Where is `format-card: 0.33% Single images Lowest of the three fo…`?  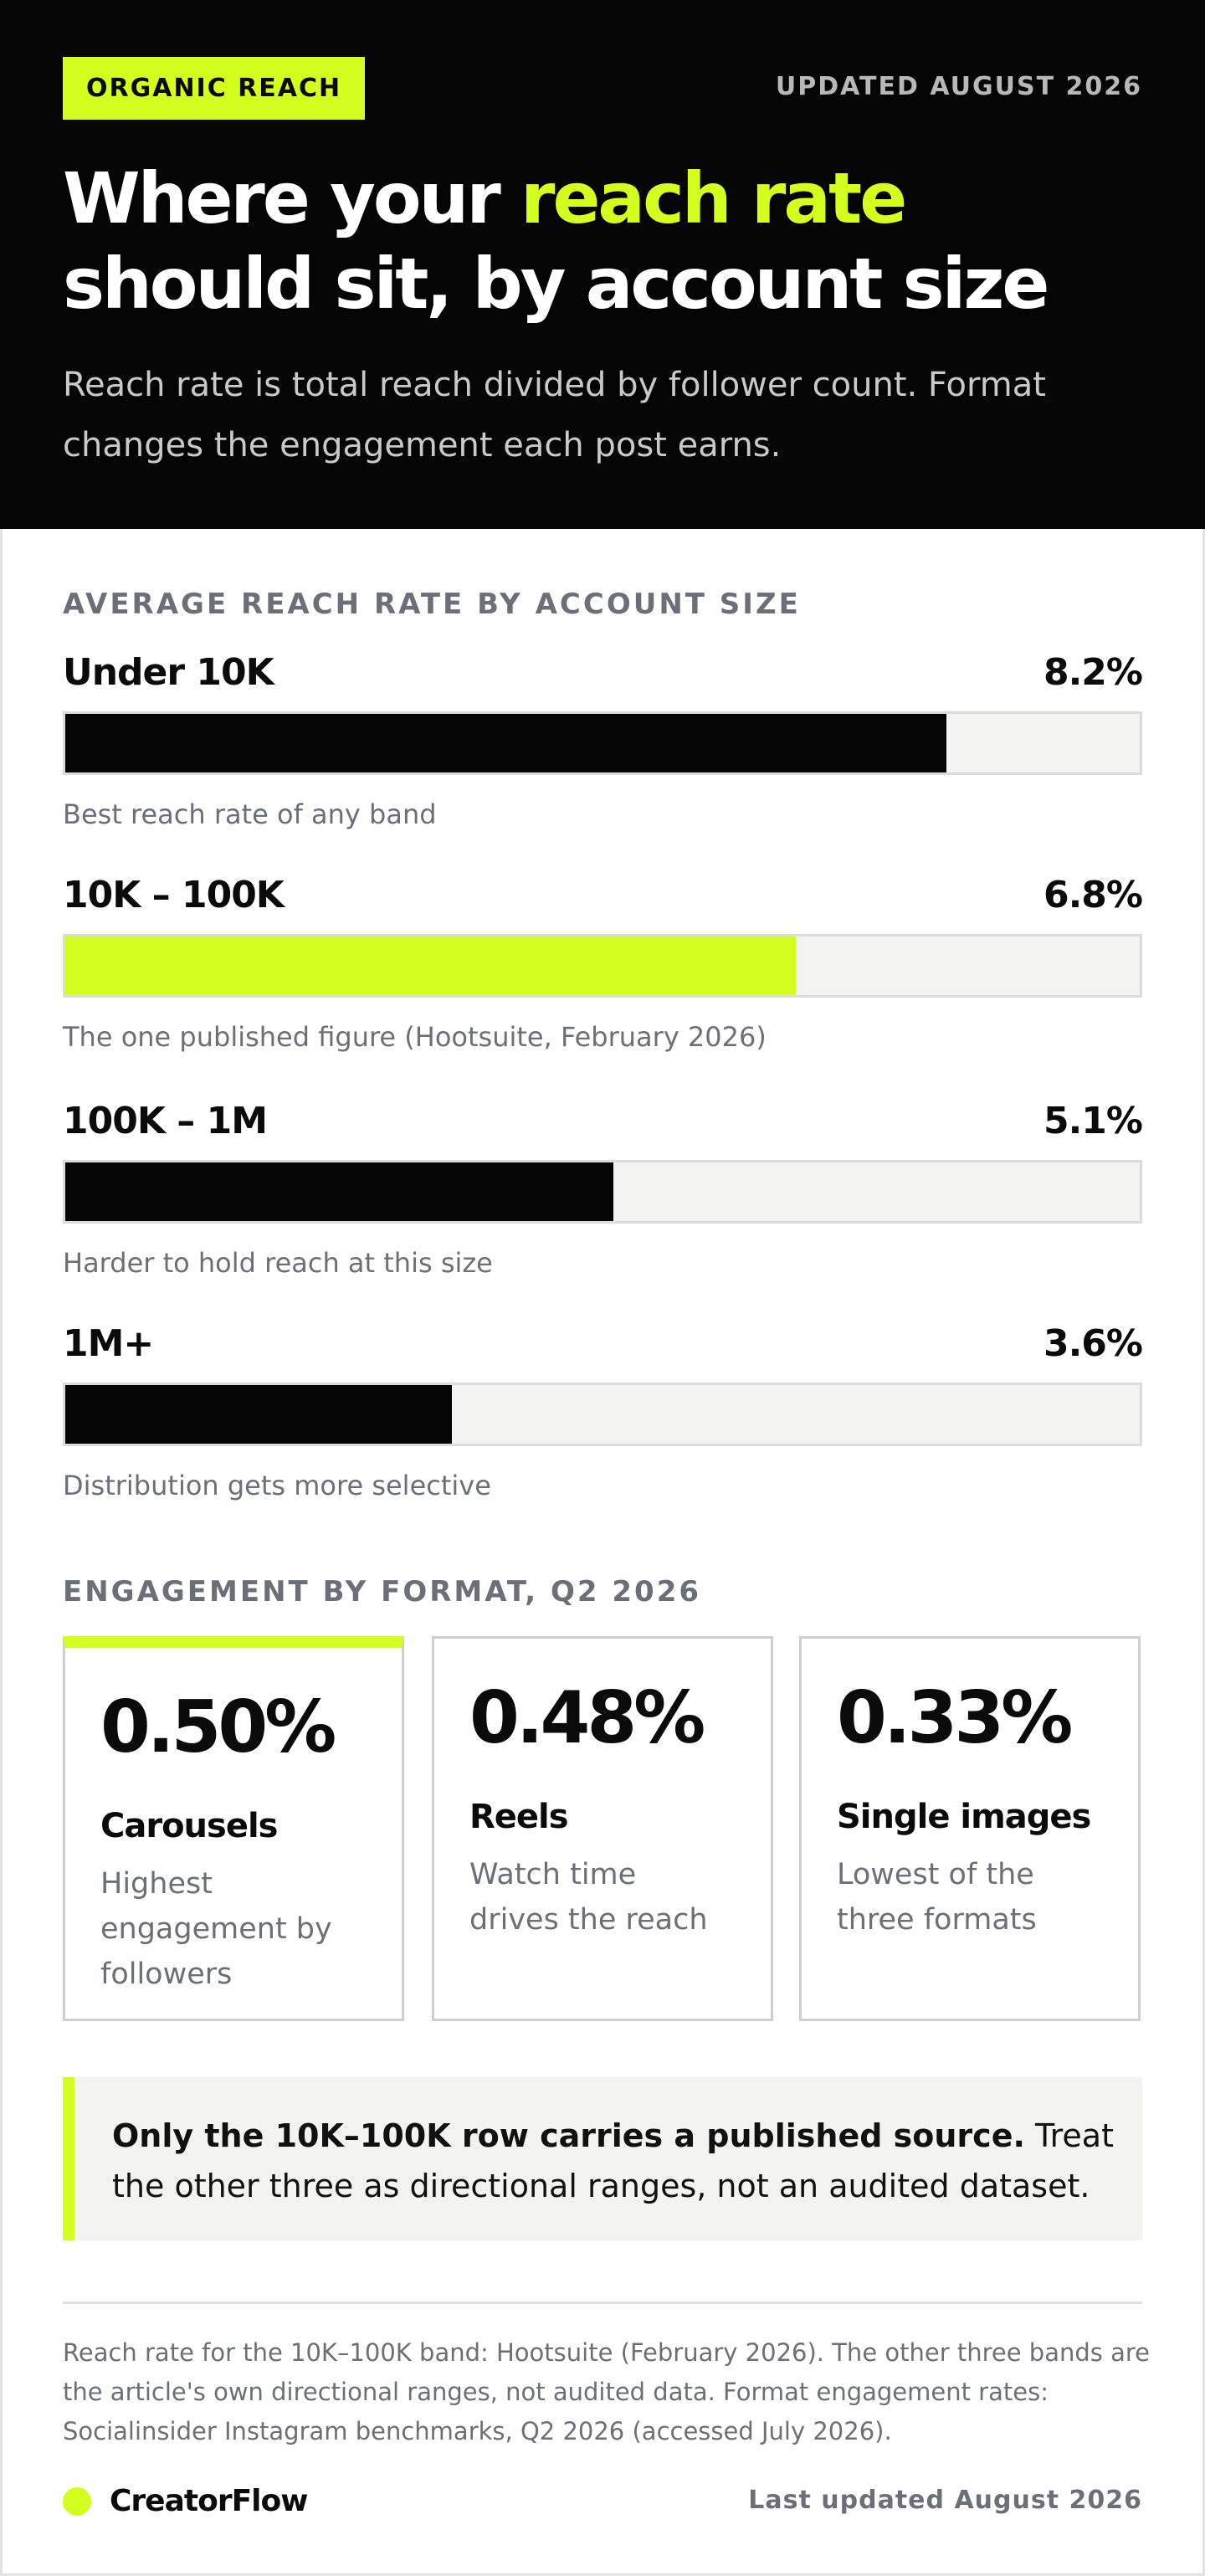
format-card: 0.33% Single images Lowest of the three fo… is located at coordinates (970, 1828).